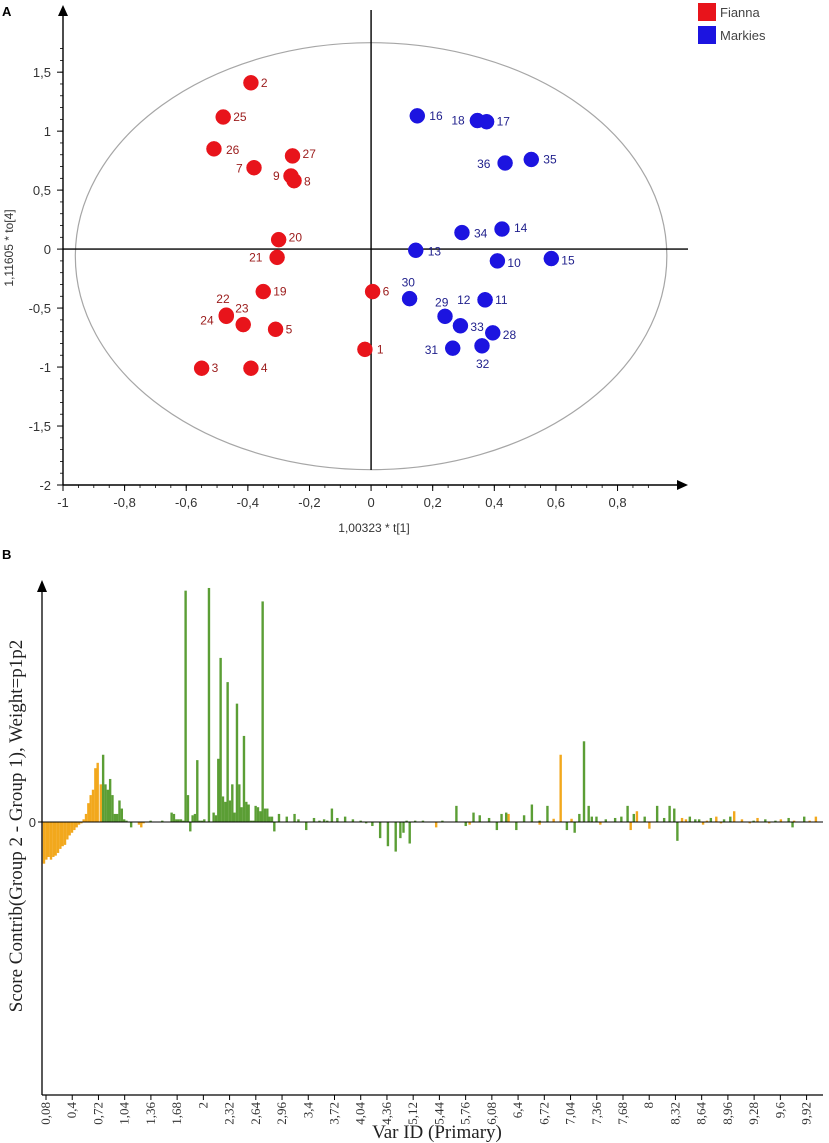 This screenshot has height=1143, width=829. What do you see at coordinates (442, 302) in the screenshot?
I see `point-label-29: 29` at bounding box center [442, 302].